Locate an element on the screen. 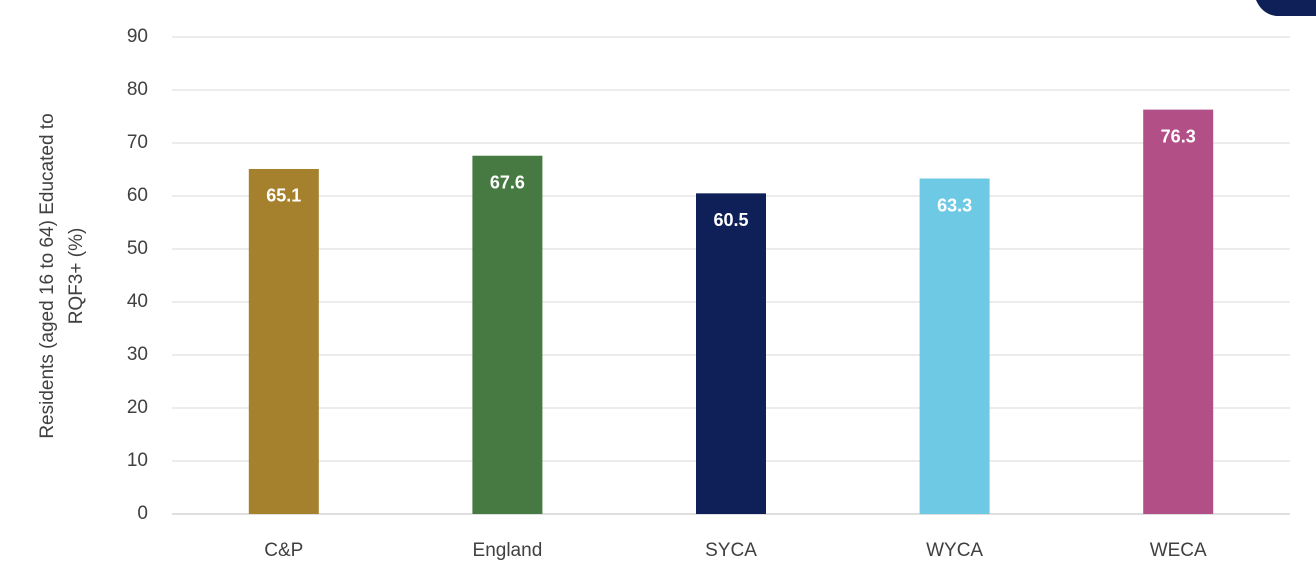  y-tick-label: 30 is located at coordinates (137, 354).